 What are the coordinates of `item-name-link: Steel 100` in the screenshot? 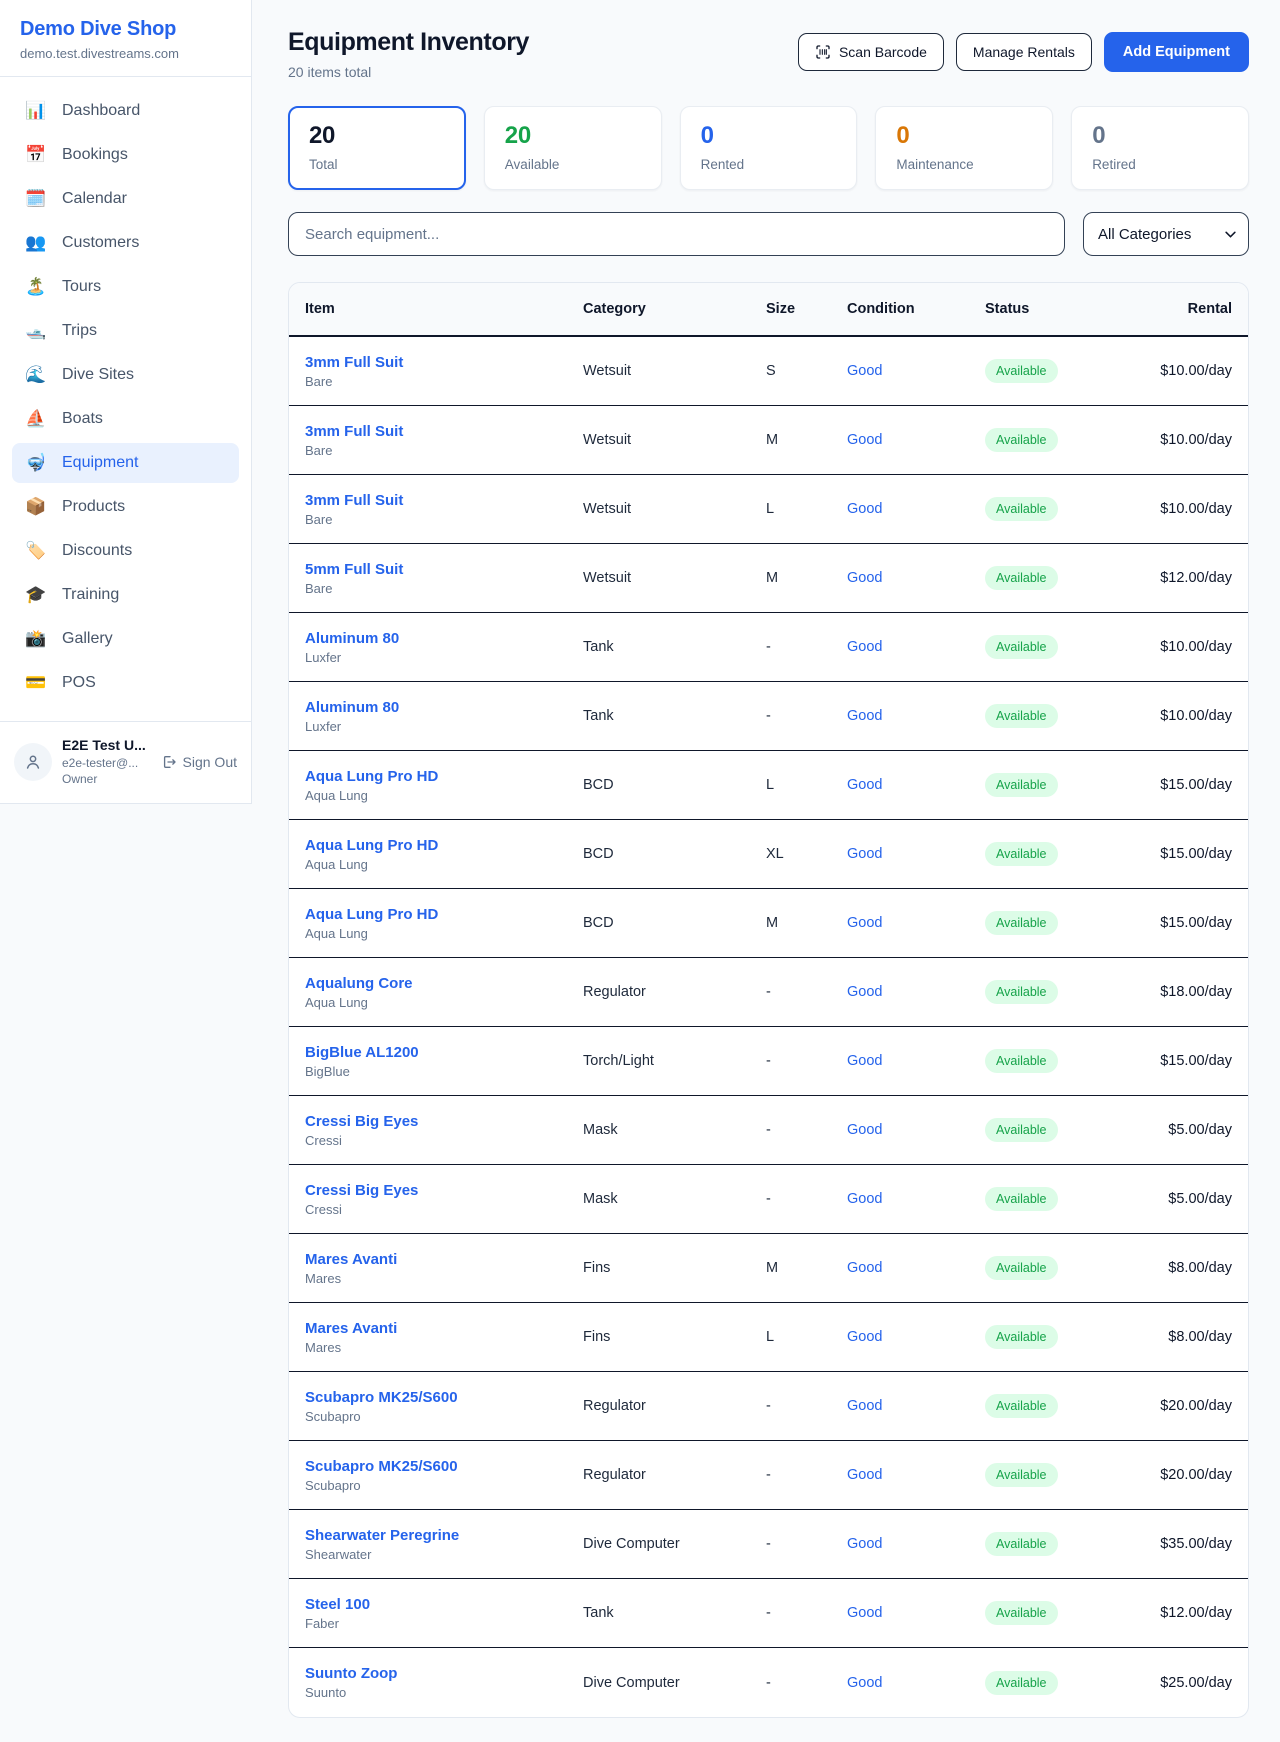 It's located at (338, 1604).